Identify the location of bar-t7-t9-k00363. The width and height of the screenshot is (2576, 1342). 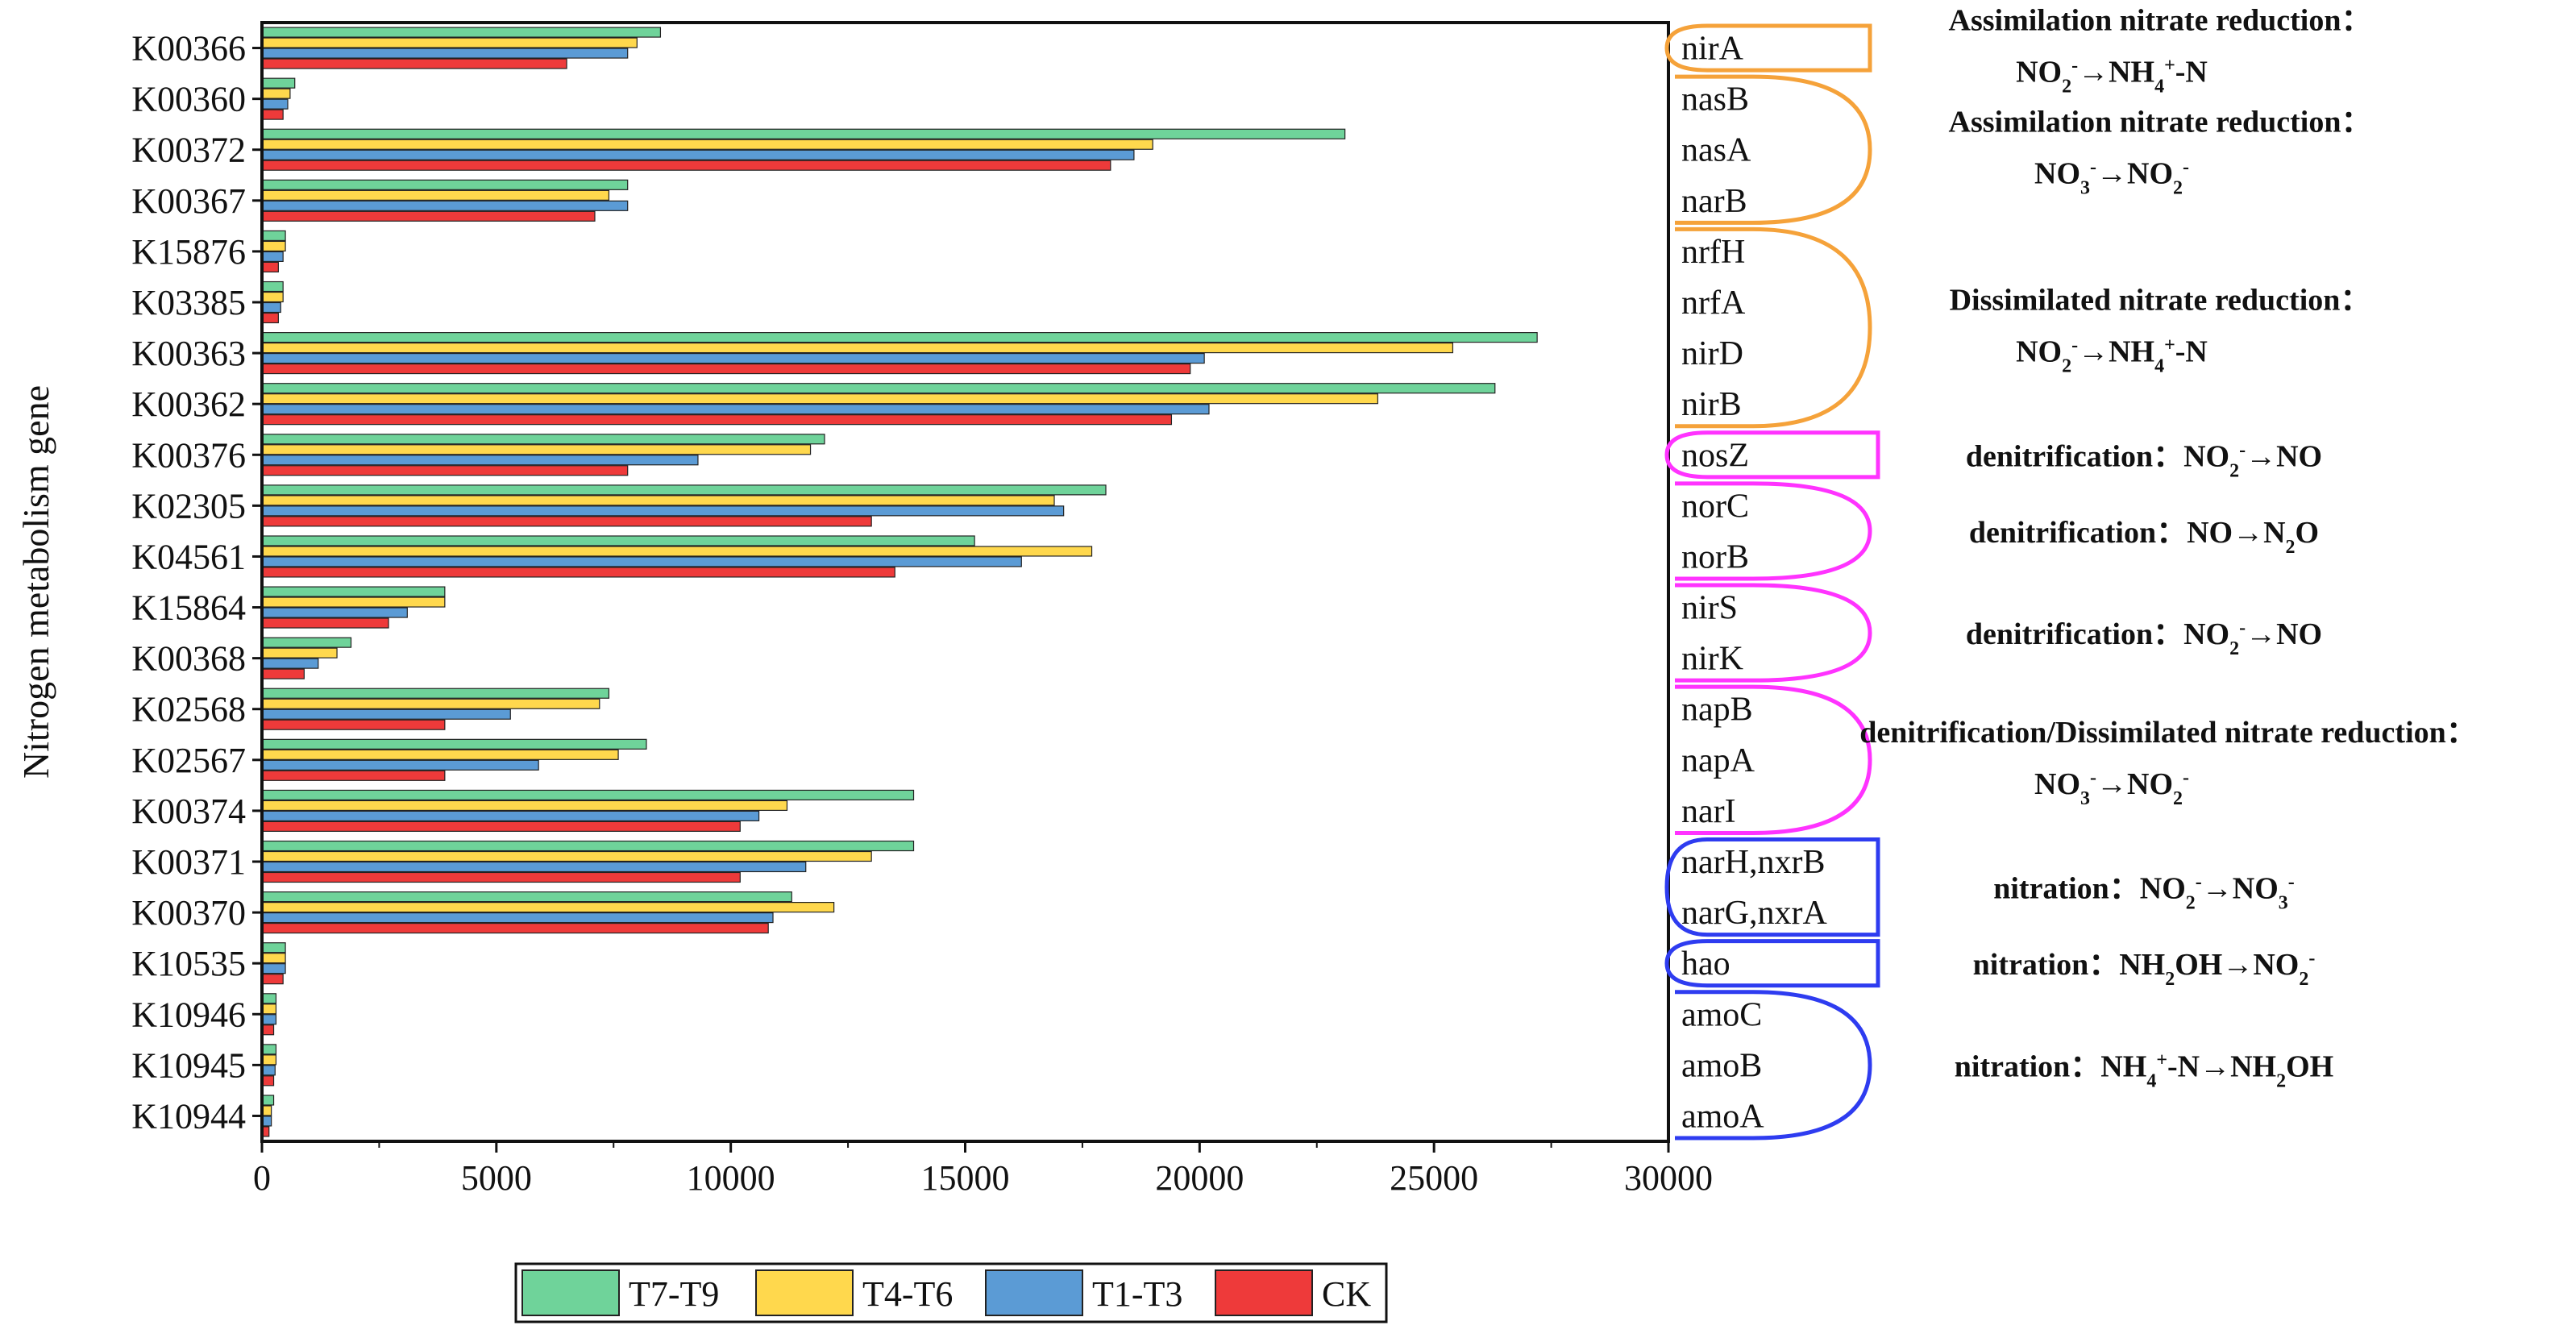
(899, 338).